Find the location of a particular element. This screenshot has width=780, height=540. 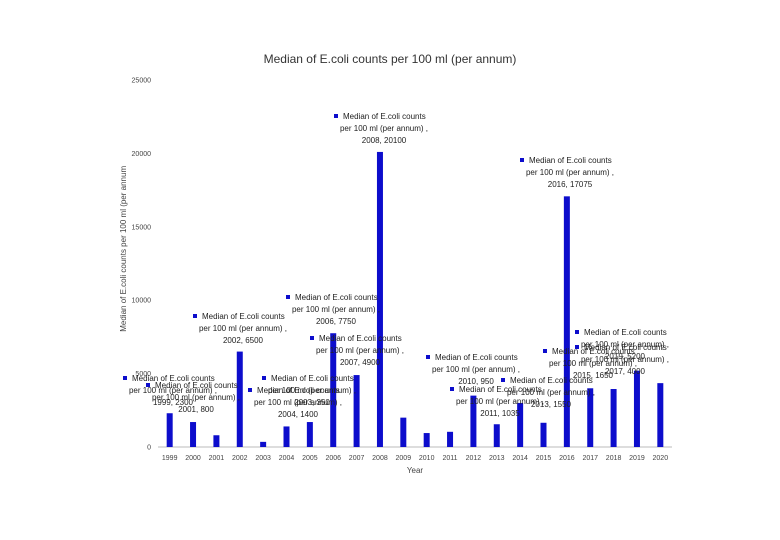

bar-2007 is located at coordinates (356, 411).